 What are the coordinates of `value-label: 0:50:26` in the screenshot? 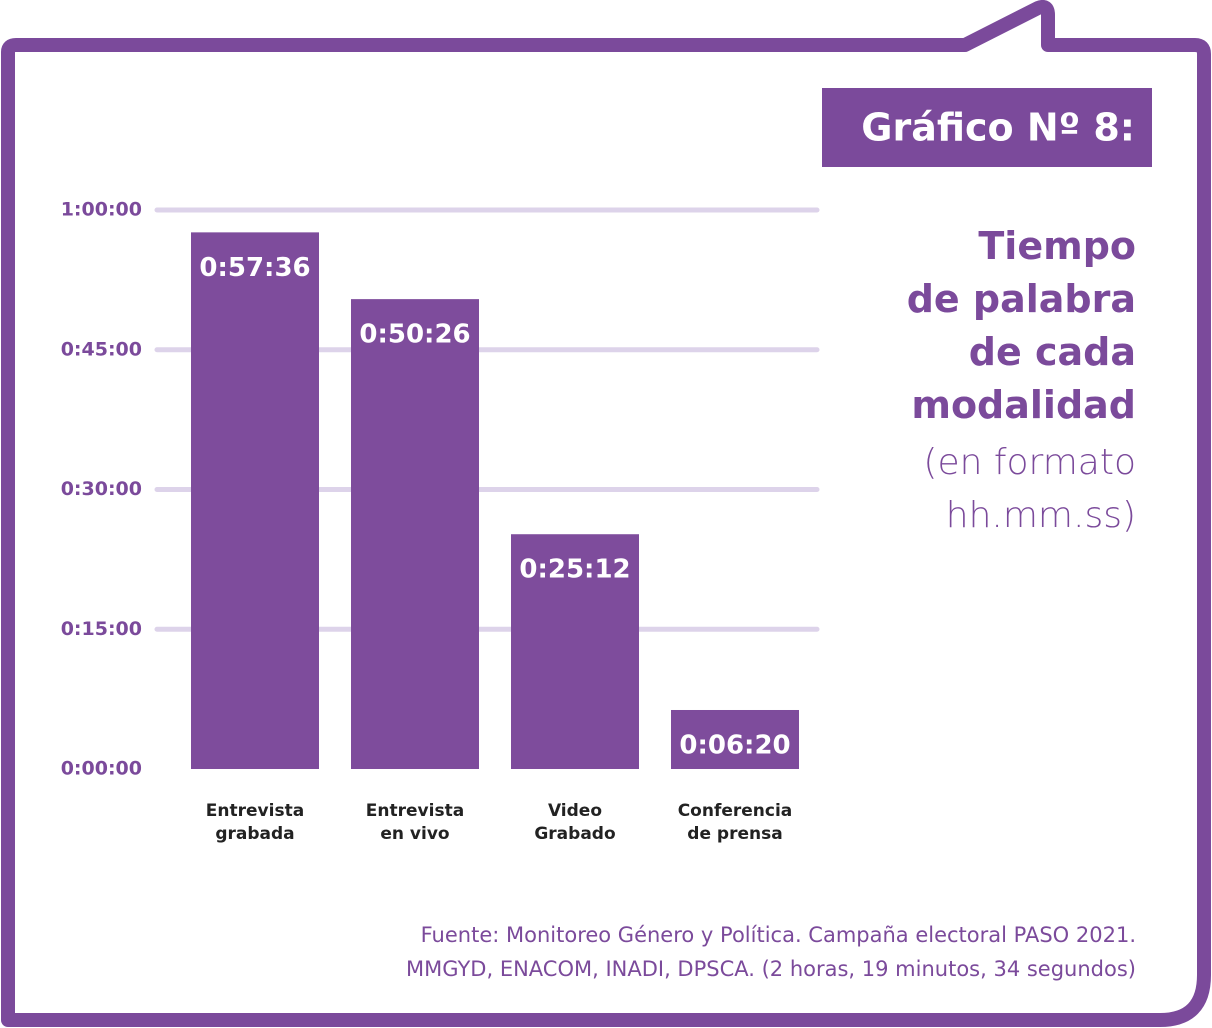 It's located at (414, 335).